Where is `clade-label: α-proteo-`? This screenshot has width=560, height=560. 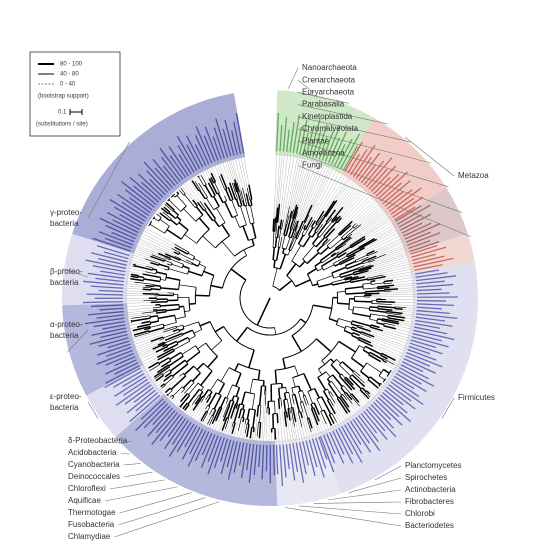 clade-label: α-proteo- is located at coordinates (66, 324).